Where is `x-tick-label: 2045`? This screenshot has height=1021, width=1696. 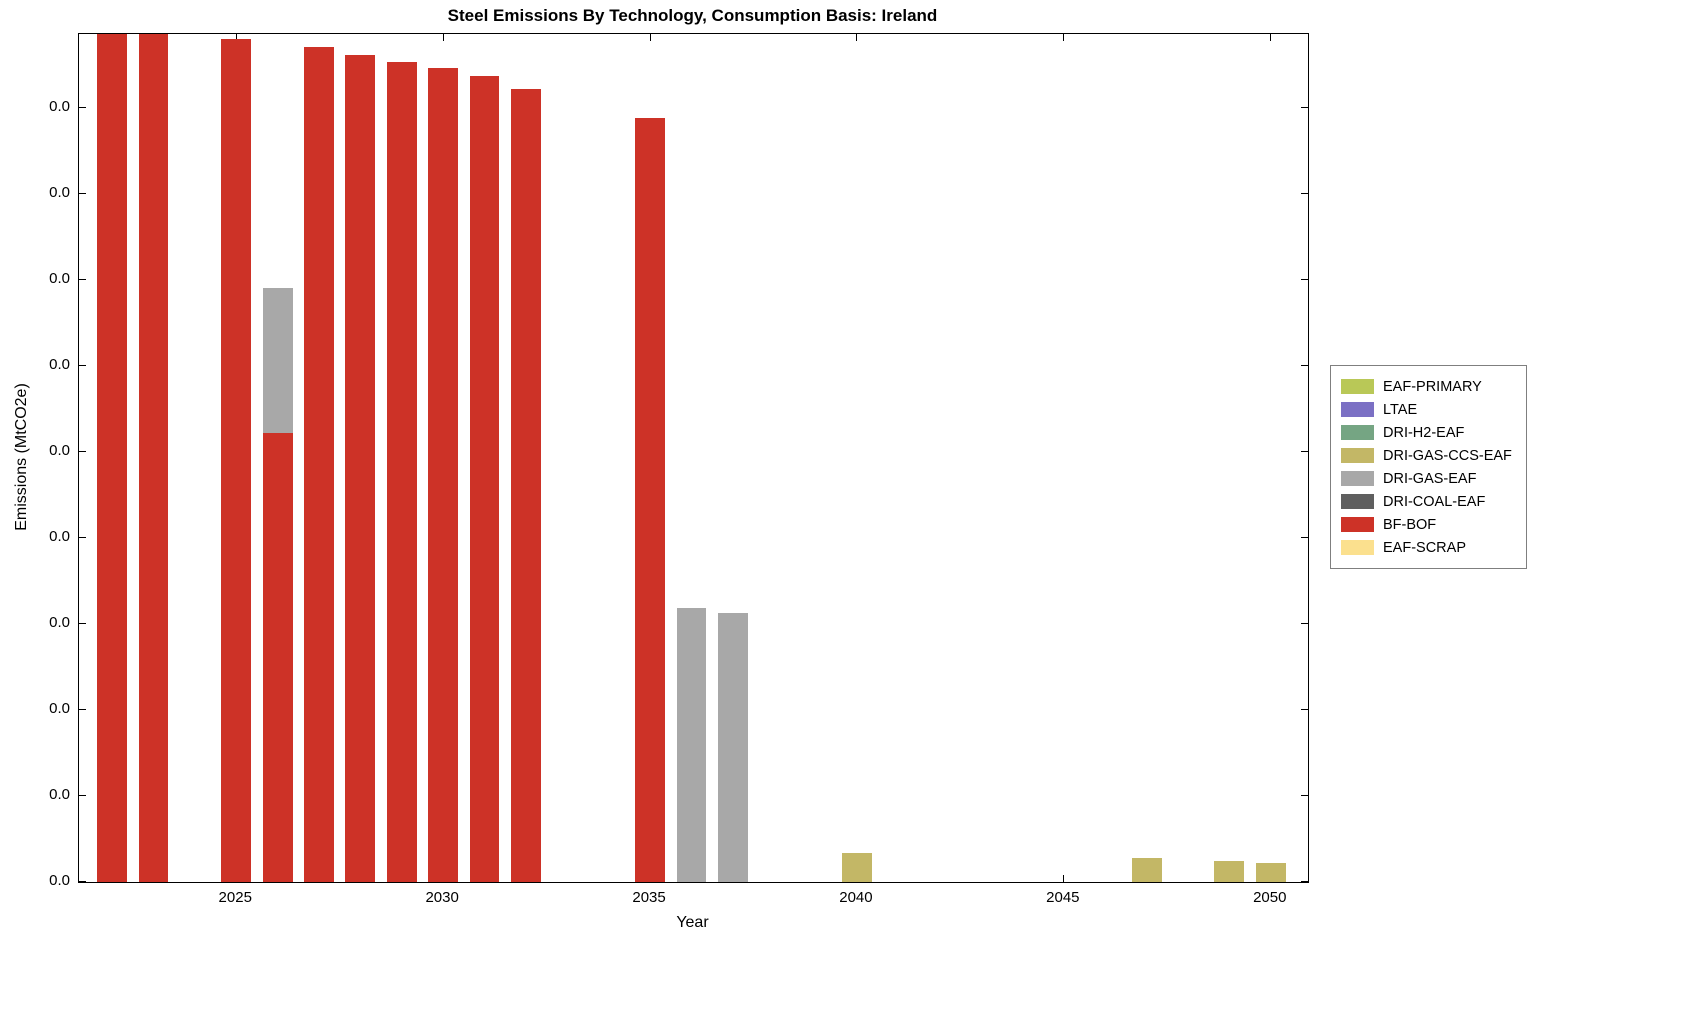 x-tick-label: 2045 is located at coordinates (1063, 897).